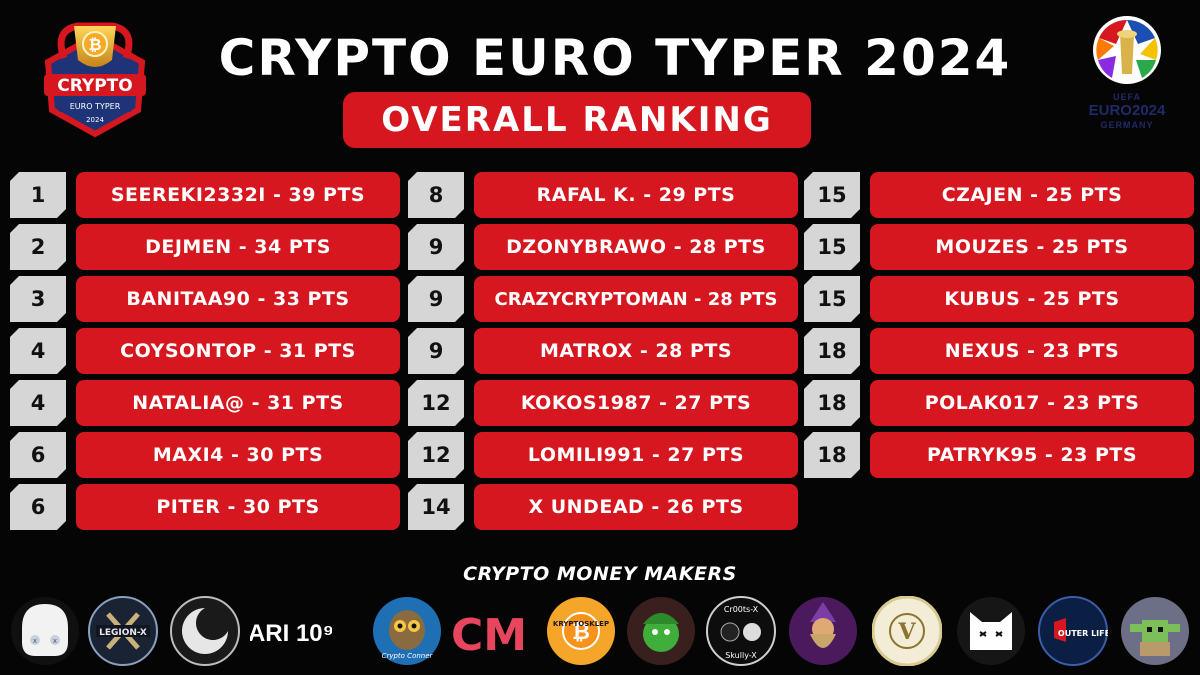  What do you see at coordinates (45, 631) in the screenshot?
I see `white-skull-logo-icon: x x` at bounding box center [45, 631].